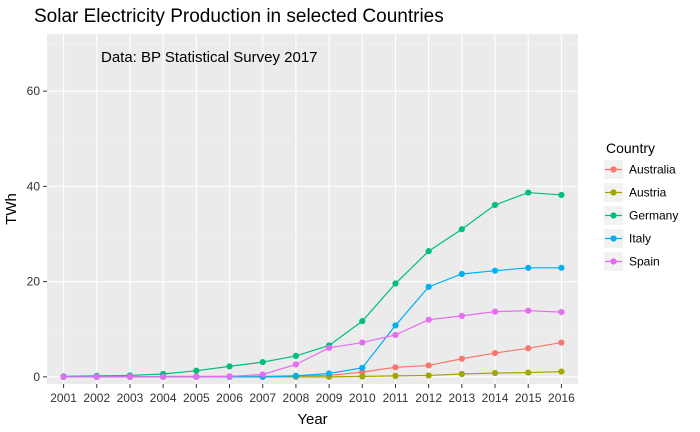 The height and width of the screenshot is (432, 700). What do you see at coordinates (640, 239) in the screenshot?
I see `legend-label-italy: Italy` at bounding box center [640, 239].